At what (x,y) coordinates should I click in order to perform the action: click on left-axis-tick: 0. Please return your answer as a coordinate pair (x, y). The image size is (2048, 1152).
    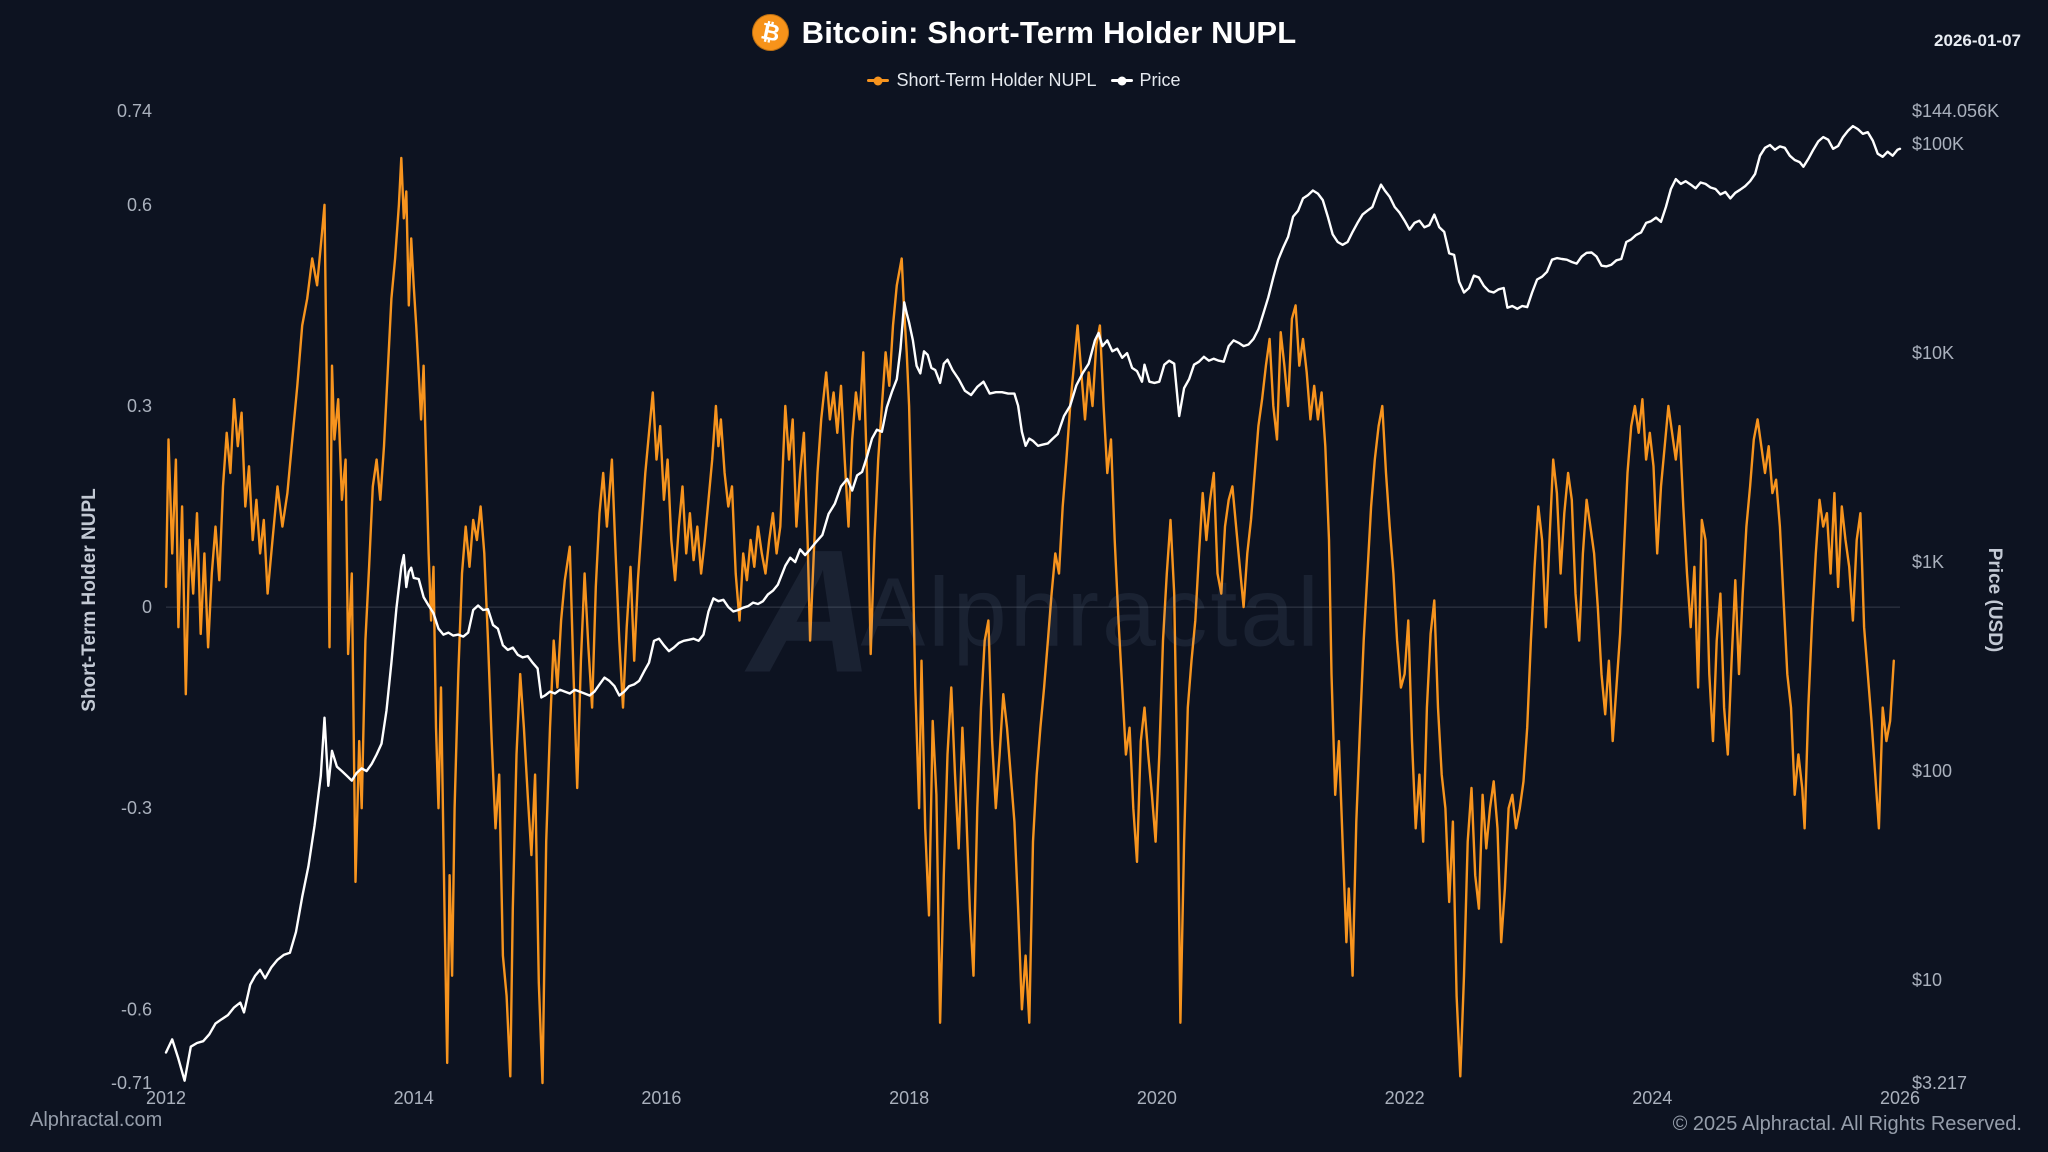
    Looking at the image, I should click on (147, 607).